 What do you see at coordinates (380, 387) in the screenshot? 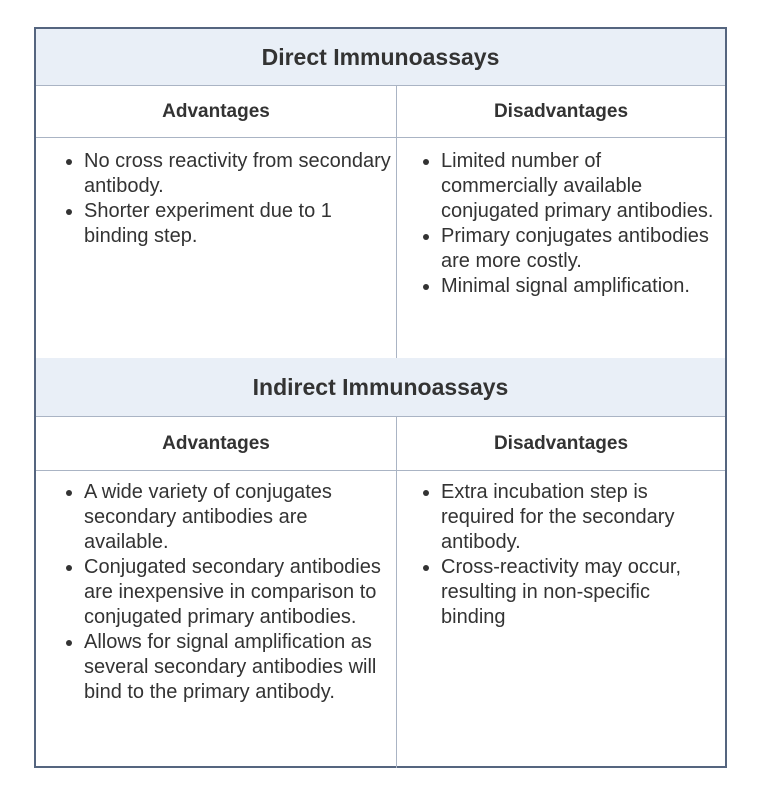
I see `indirect-title: Indirect Immunoassays` at bounding box center [380, 387].